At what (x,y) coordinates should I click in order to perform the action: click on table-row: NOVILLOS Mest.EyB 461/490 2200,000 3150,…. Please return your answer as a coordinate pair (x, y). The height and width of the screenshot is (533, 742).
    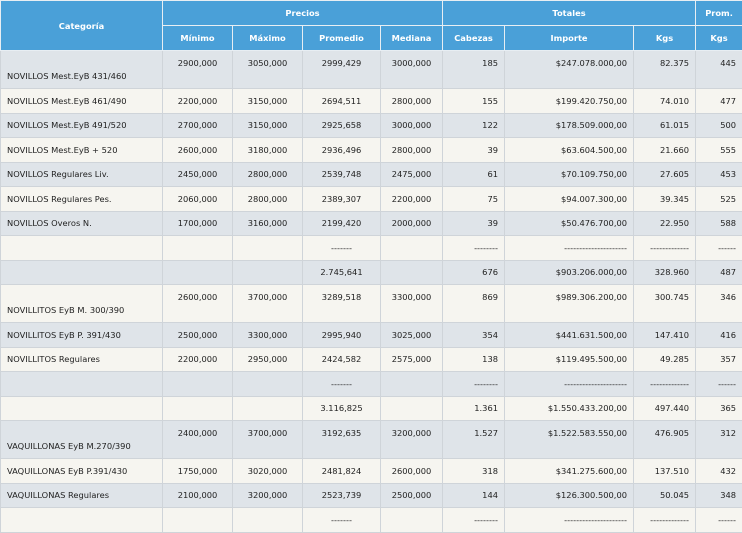
    Looking at the image, I should click on (371, 101).